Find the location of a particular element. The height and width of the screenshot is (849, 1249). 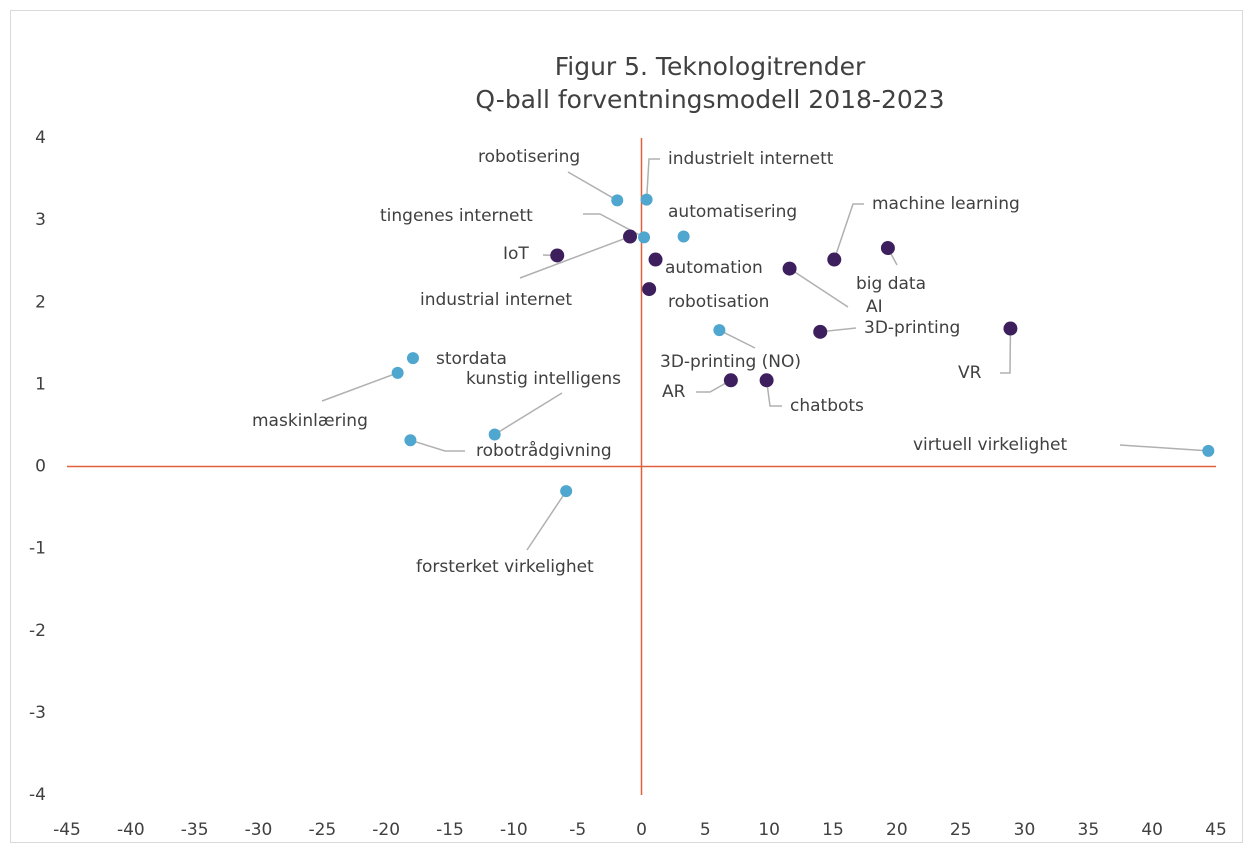

x-tick-label: -35 is located at coordinates (195, 830).